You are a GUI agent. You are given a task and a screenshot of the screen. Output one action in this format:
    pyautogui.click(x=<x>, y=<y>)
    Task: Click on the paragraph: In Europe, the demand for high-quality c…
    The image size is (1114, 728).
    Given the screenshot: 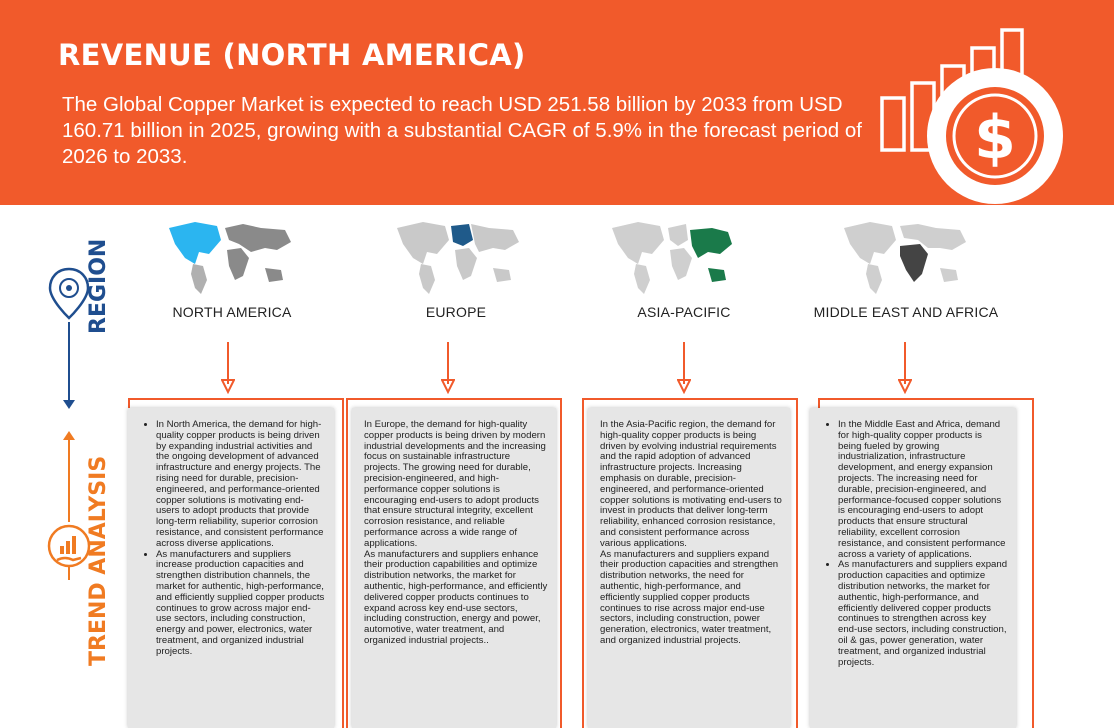 What is the action you would take?
    pyautogui.click(x=455, y=484)
    